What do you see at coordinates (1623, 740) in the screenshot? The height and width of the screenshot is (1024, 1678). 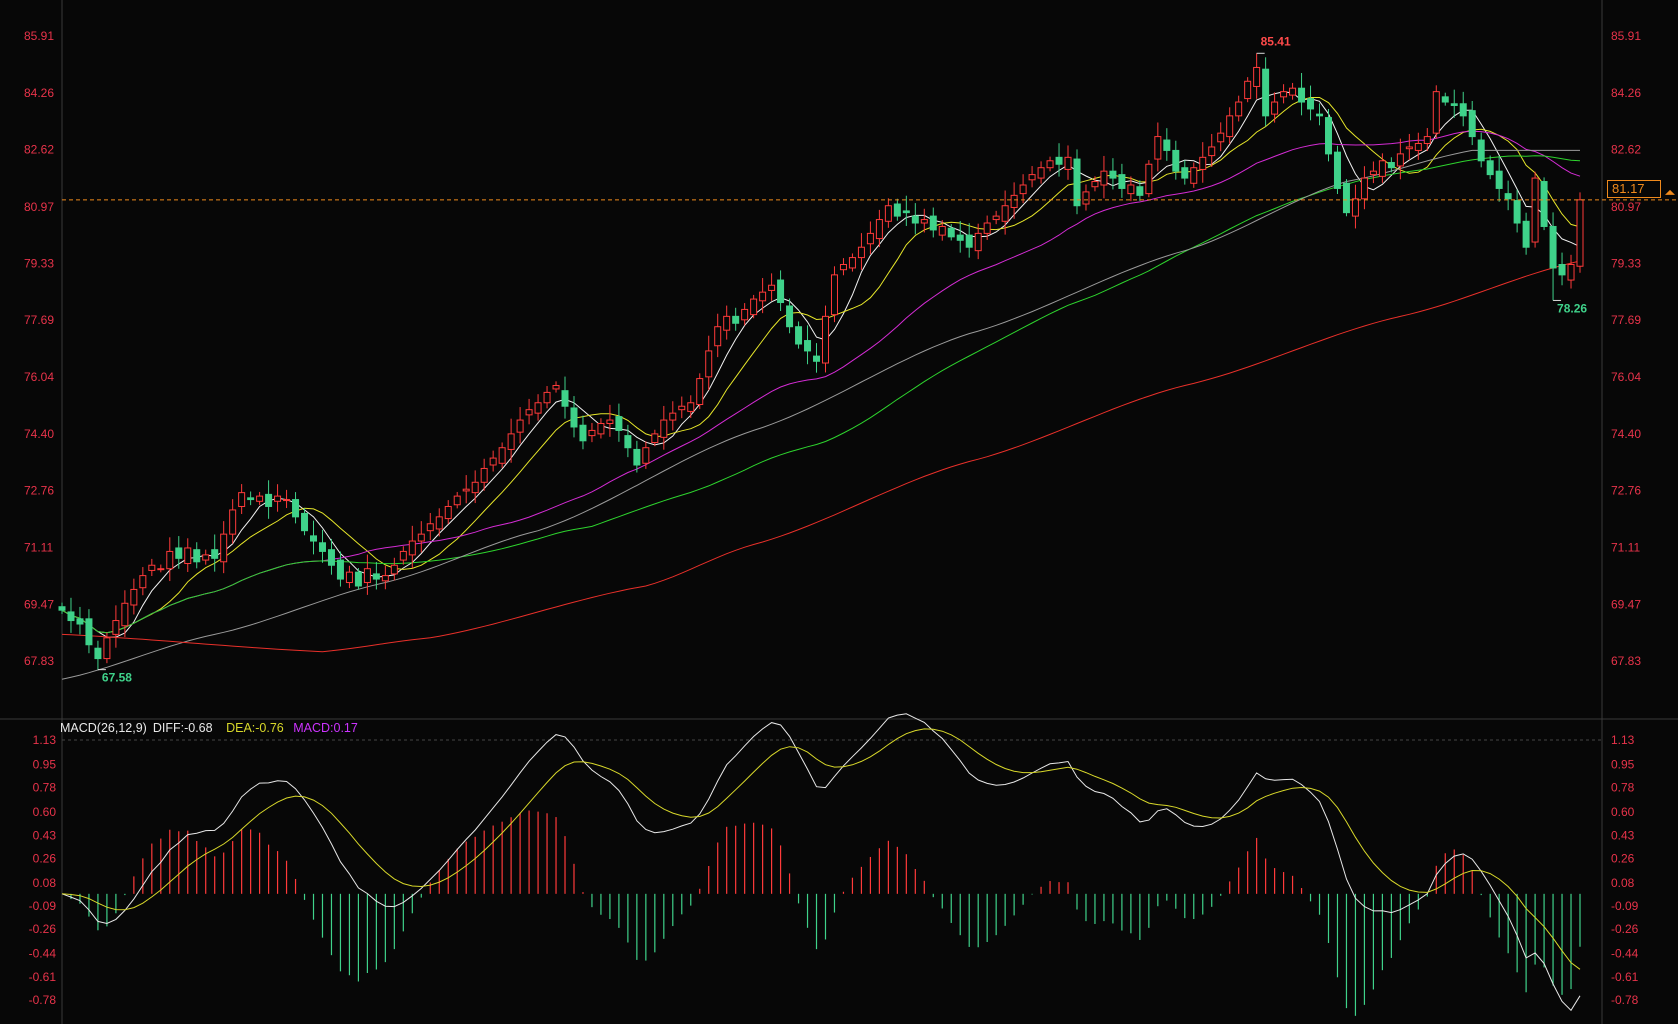 I see `macd-tick-right: 1.13` at bounding box center [1623, 740].